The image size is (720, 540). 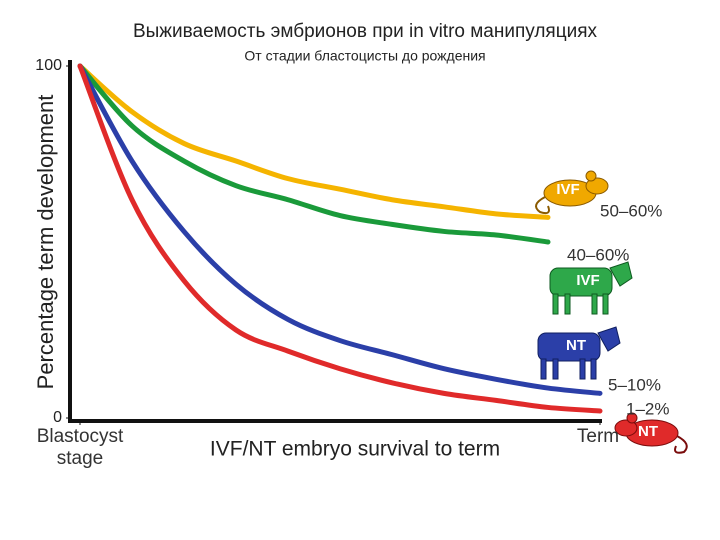 I want to click on y-tick-label: 0, so click(x=57, y=417).